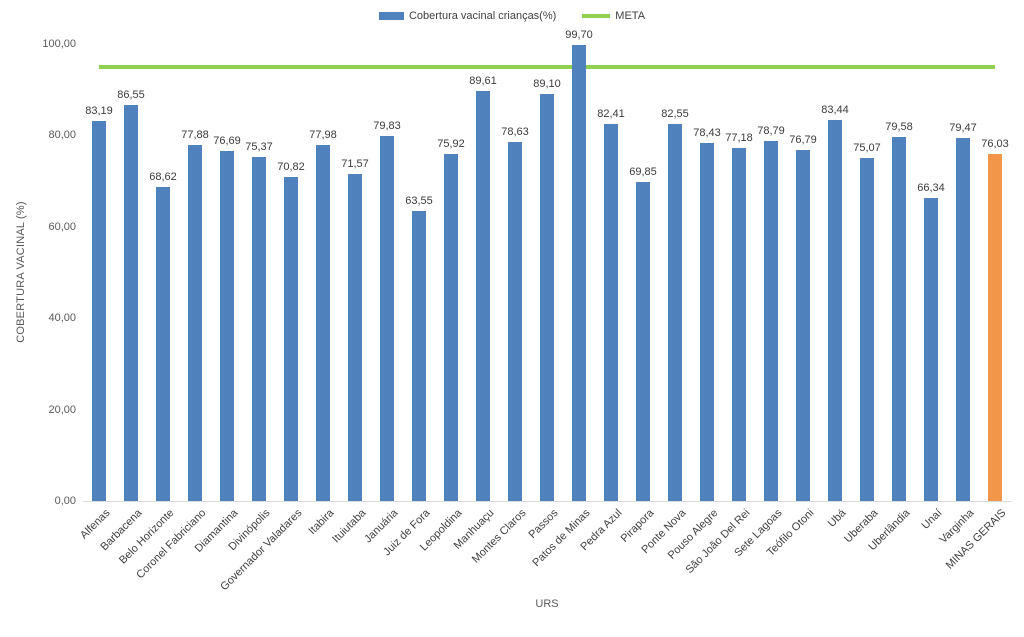 The image size is (1024, 637). Describe the element at coordinates (163, 177) in the screenshot. I see `value-label: 68,62` at that location.